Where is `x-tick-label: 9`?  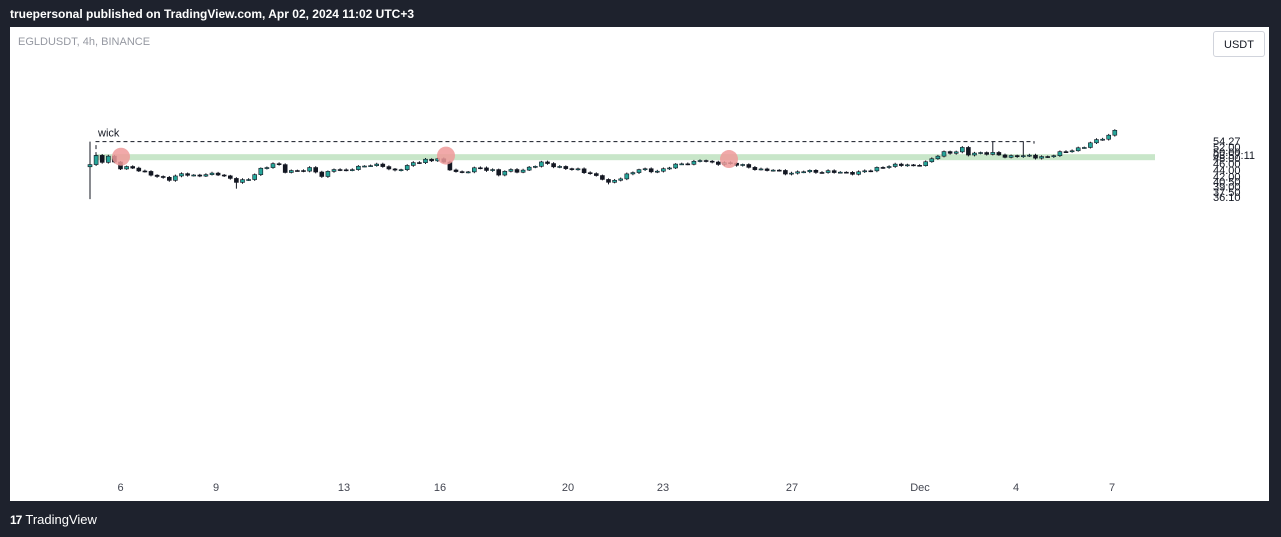 x-tick-label: 9 is located at coordinates (216, 488).